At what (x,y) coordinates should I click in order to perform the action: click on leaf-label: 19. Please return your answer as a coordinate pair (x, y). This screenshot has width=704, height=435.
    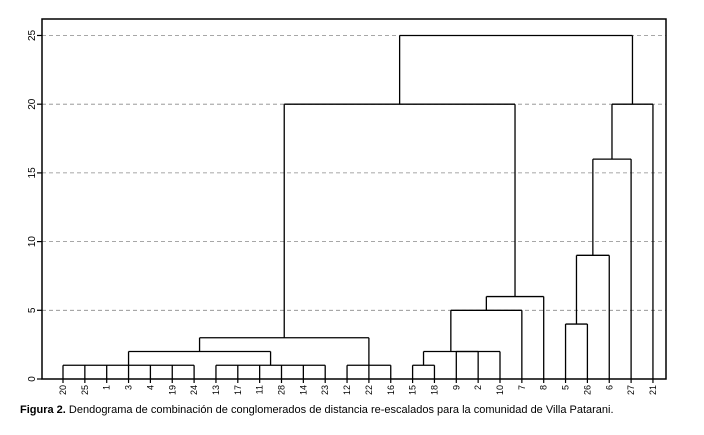
    Looking at the image, I should click on (172, 390).